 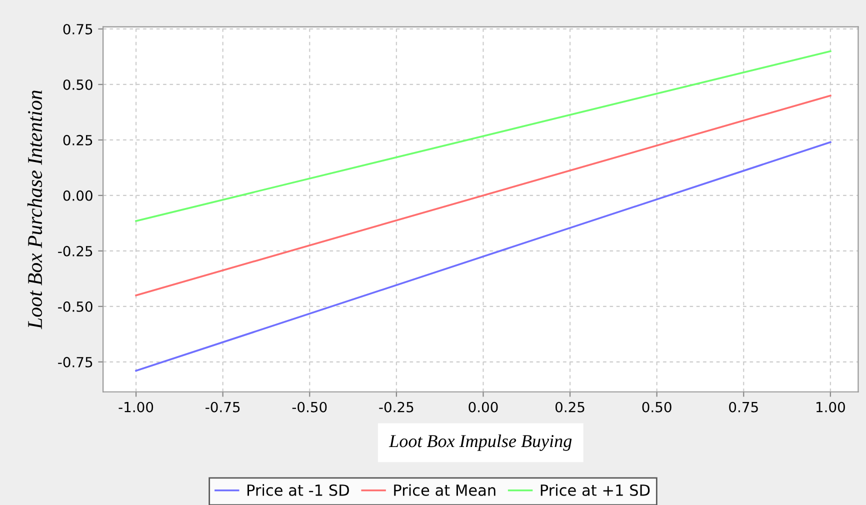 I want to click on x-tick-label: -0.75, so click(x=223, y=407).